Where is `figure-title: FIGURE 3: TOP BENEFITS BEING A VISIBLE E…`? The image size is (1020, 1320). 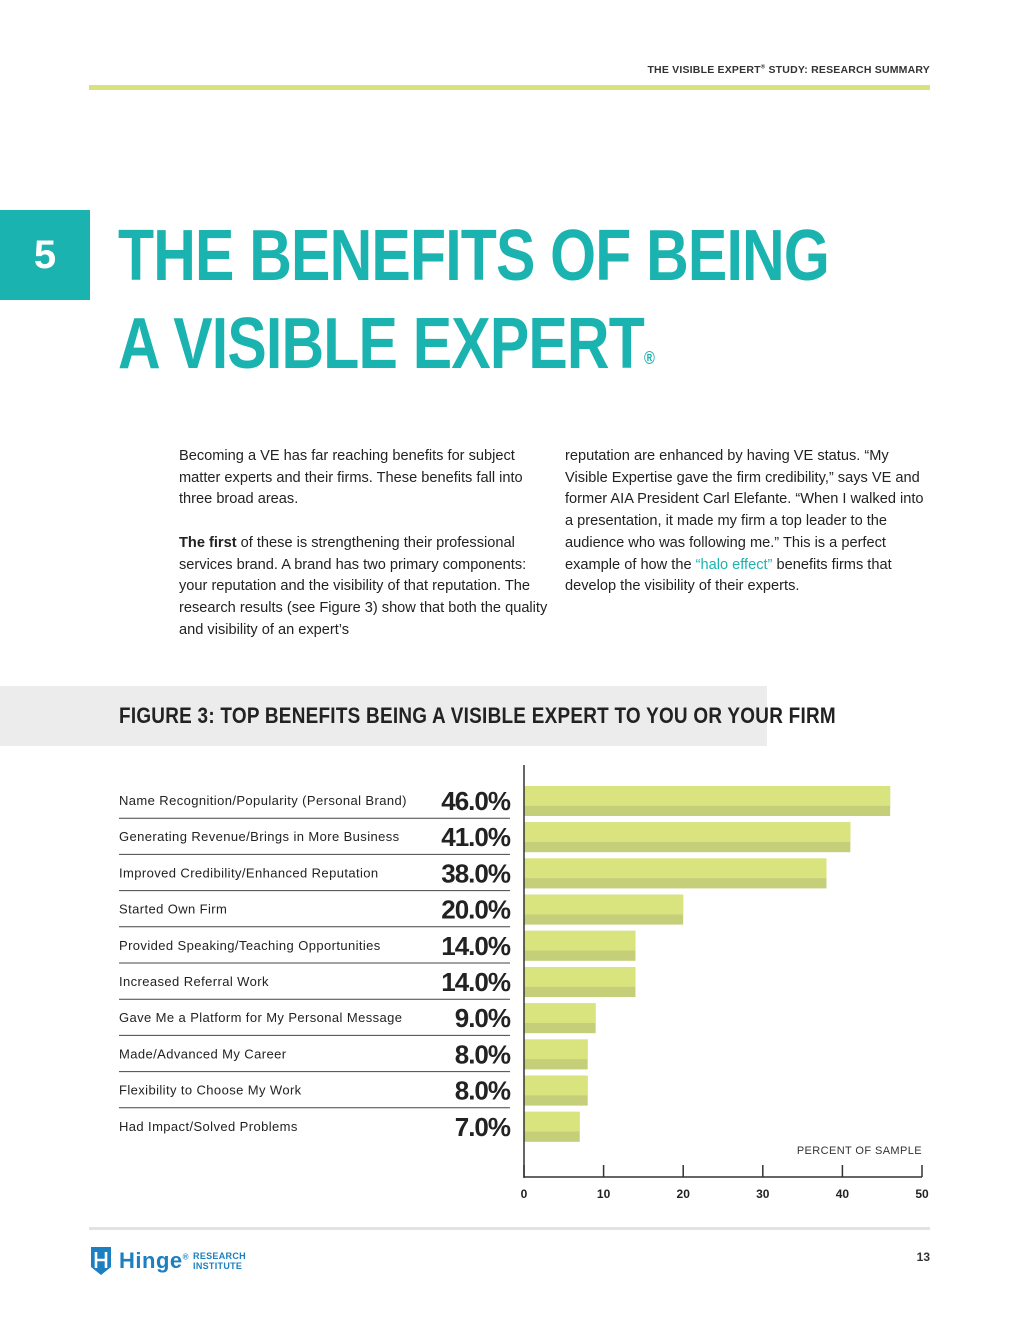 figure-title: FIGURE 3: TOP BENEFITS BEING A VISIBLE E… is located at coordinates (477, 715).